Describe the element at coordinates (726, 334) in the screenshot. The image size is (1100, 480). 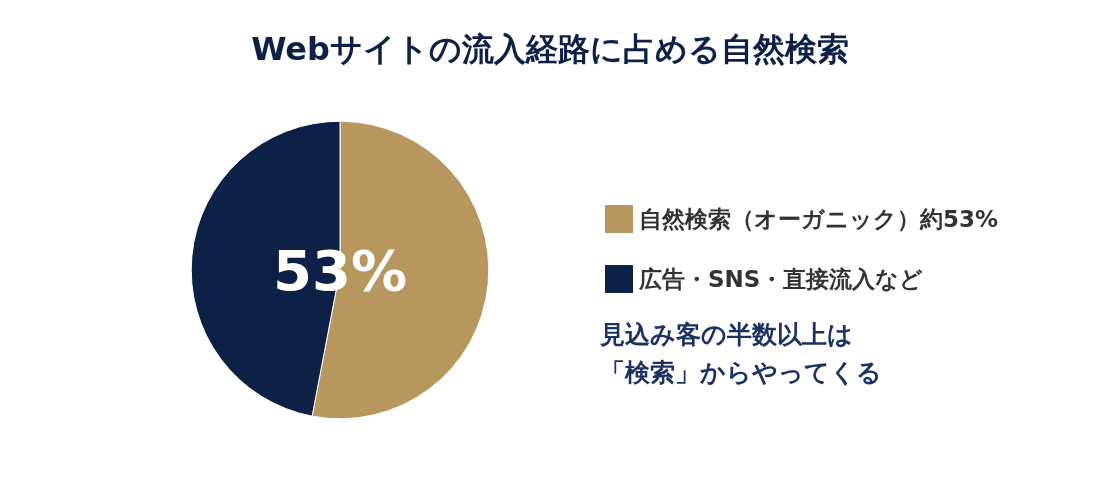
I see `text: 見込み客の半数以上は` at that location.